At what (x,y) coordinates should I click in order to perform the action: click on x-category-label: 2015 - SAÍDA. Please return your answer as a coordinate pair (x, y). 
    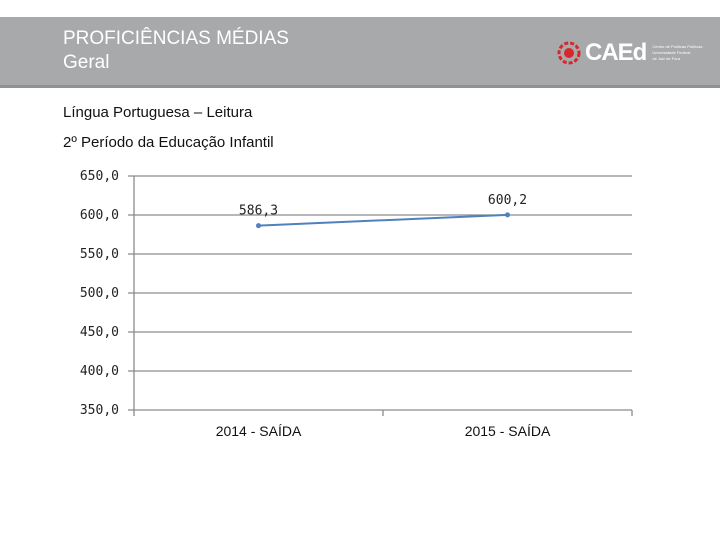
    Looking at the image, I should click on (508, 431).